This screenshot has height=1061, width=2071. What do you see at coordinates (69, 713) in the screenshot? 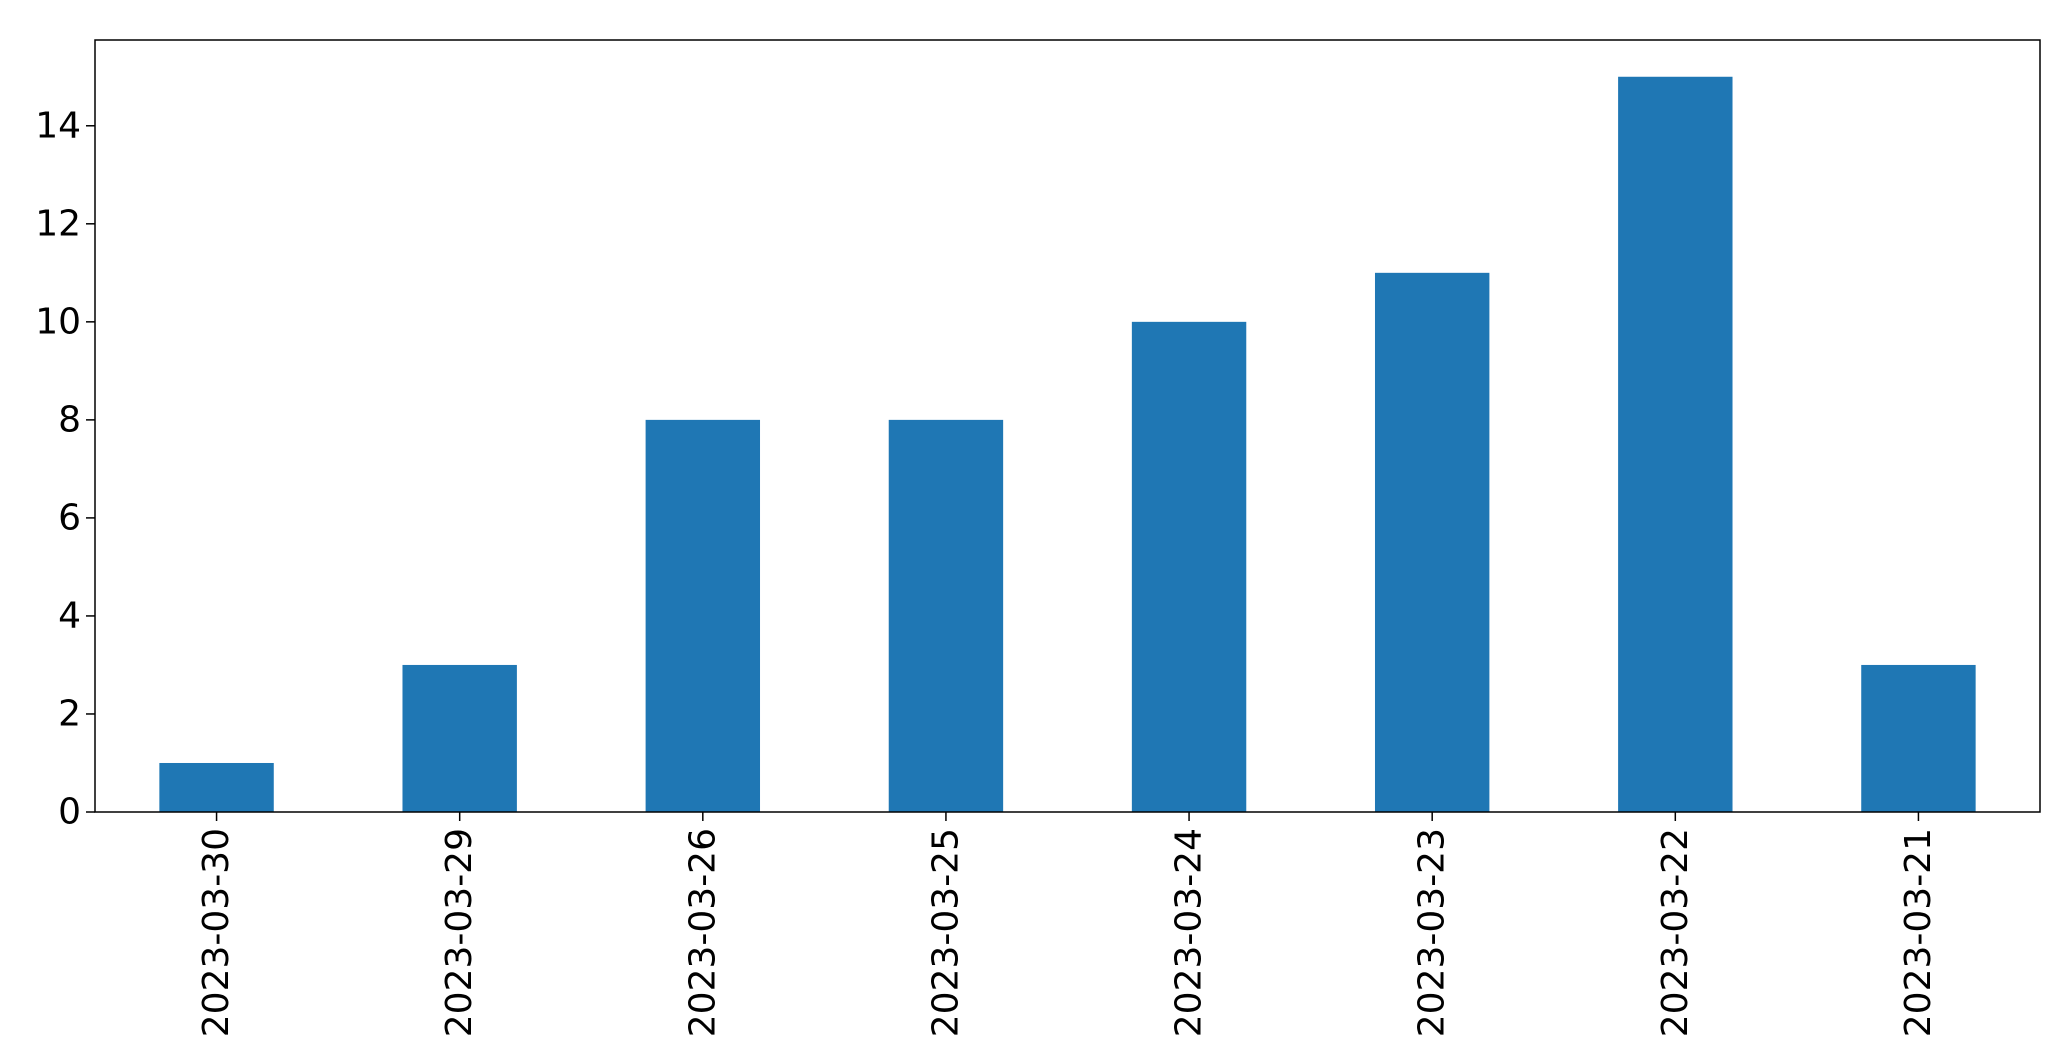
I see `y-tick-label: 2` at bounding box center [69, 713].